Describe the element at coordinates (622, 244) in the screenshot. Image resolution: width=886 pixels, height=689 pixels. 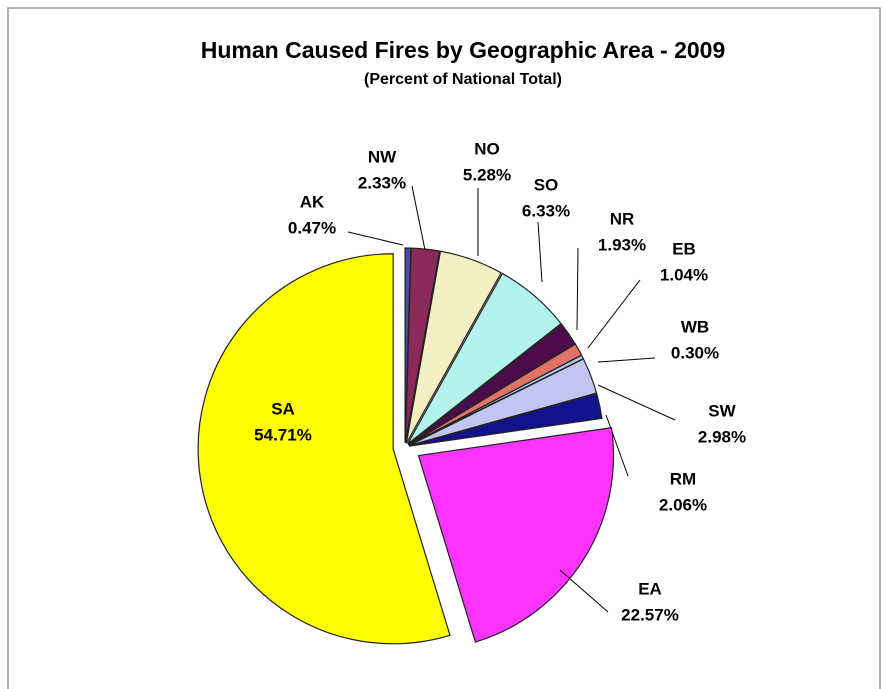
I see `slice-value: 1.93%` at that location.